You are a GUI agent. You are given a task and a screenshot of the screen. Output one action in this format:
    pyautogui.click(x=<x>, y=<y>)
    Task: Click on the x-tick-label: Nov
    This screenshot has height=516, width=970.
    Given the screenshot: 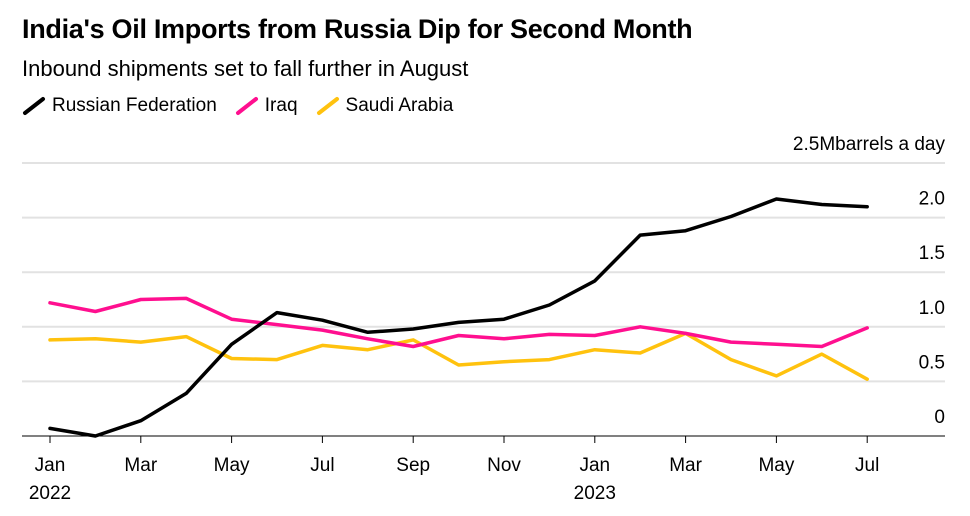 What is the action you would take?
    pyautogui.click(x=504, y=465)
    